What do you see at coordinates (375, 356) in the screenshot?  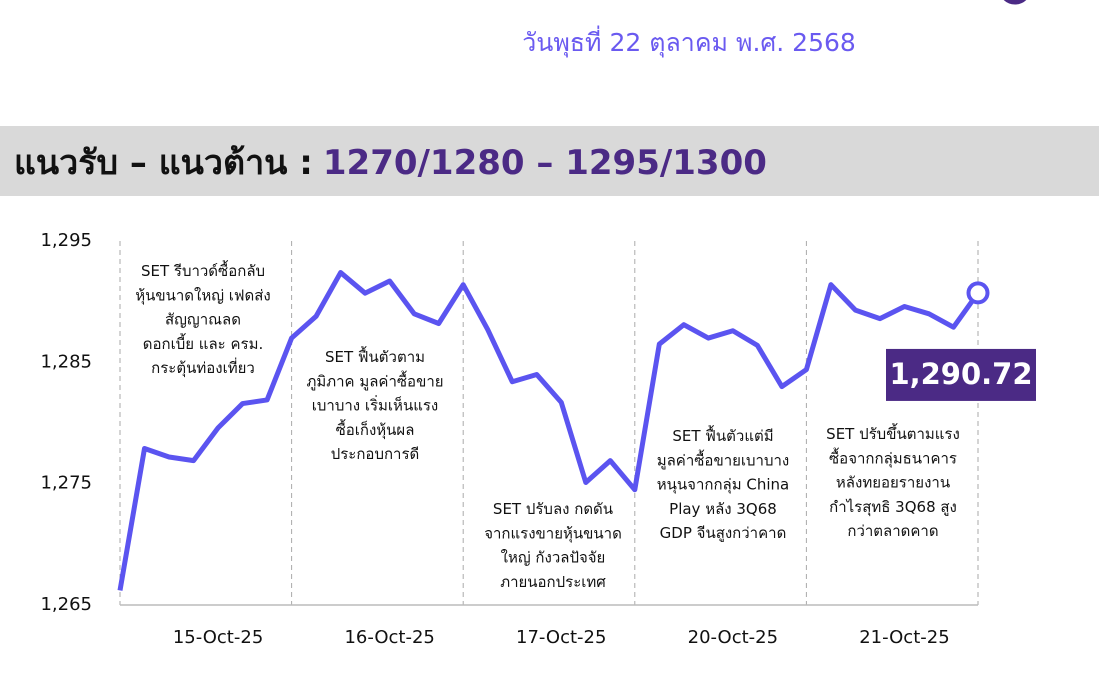 I see `annotation-line: SET ฟื้นตัวตาม` at bounding box center [375, 356].